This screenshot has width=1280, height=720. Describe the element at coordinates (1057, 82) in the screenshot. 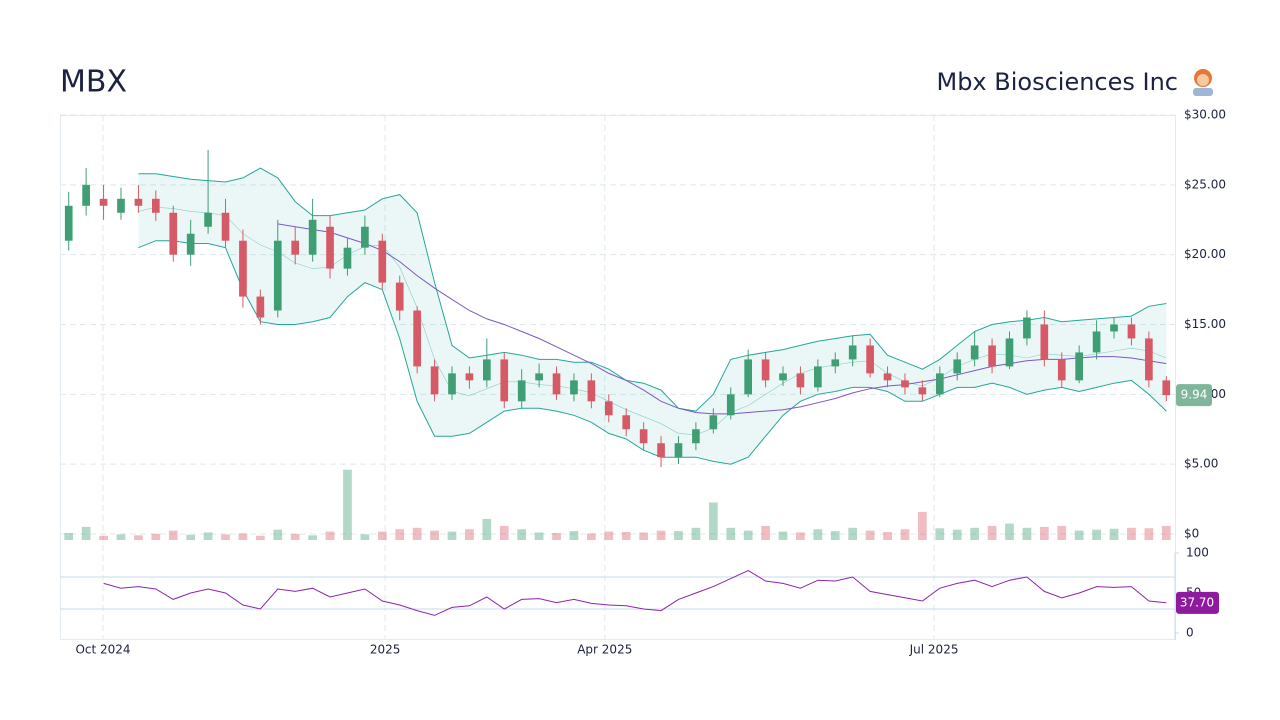

I see `company-name: Mbx Biosciences Inc` at that location.